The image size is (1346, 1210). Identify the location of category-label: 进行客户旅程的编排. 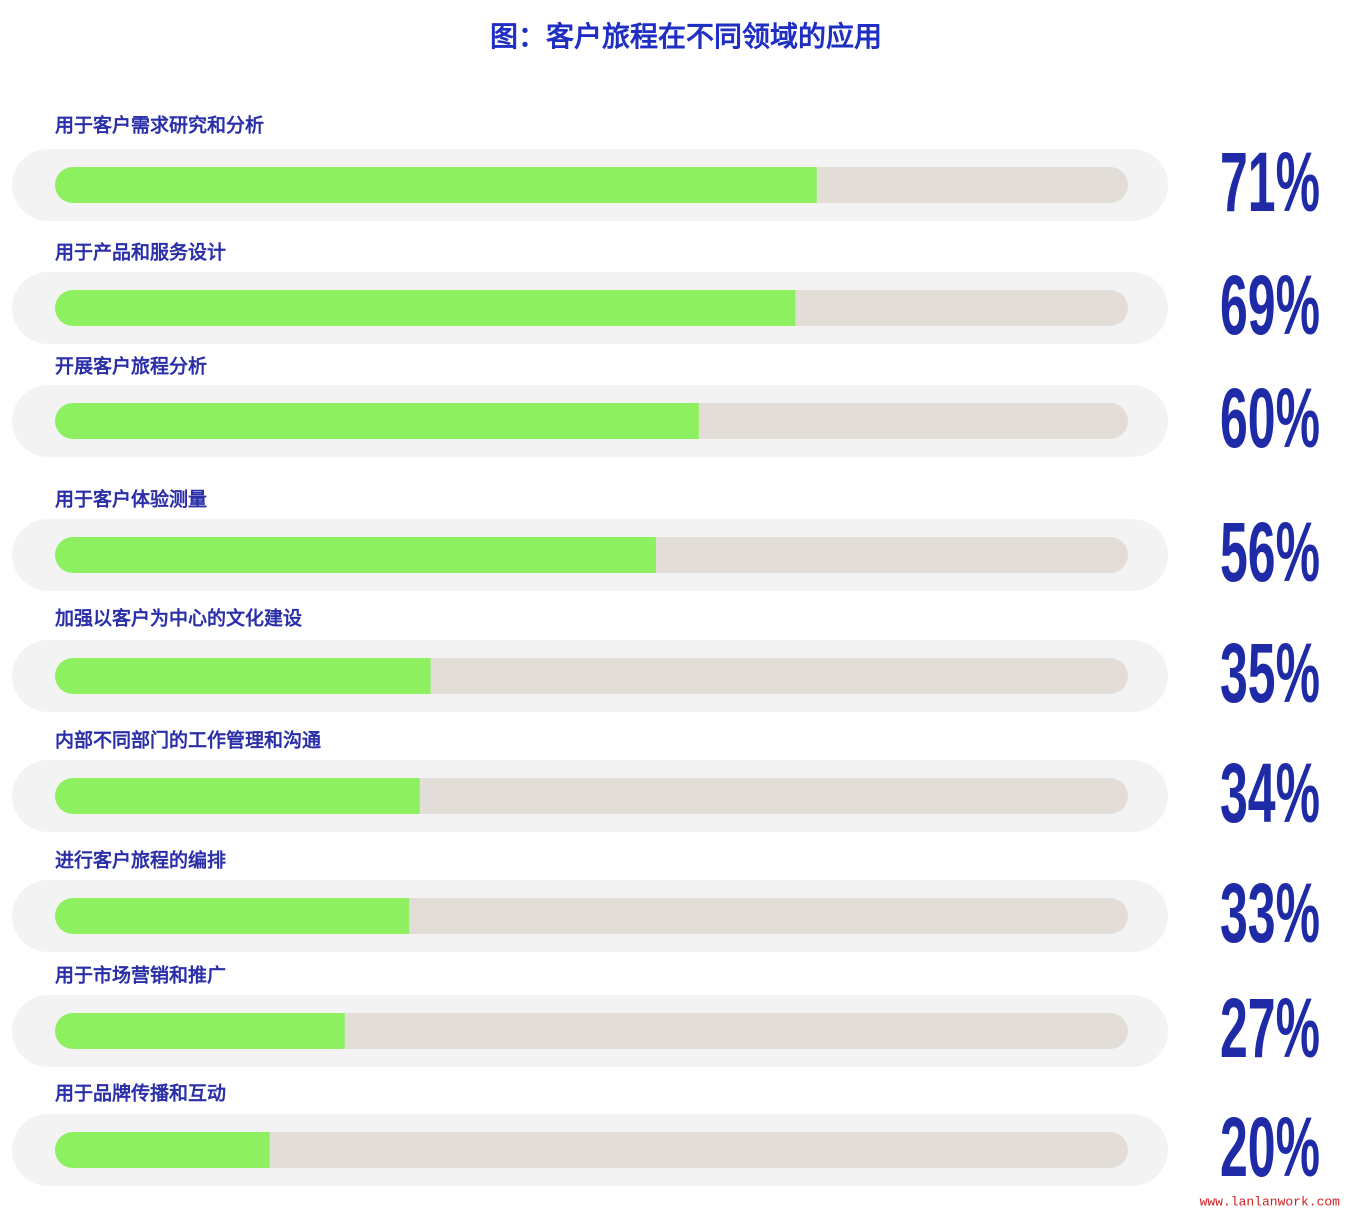
(140, 860).